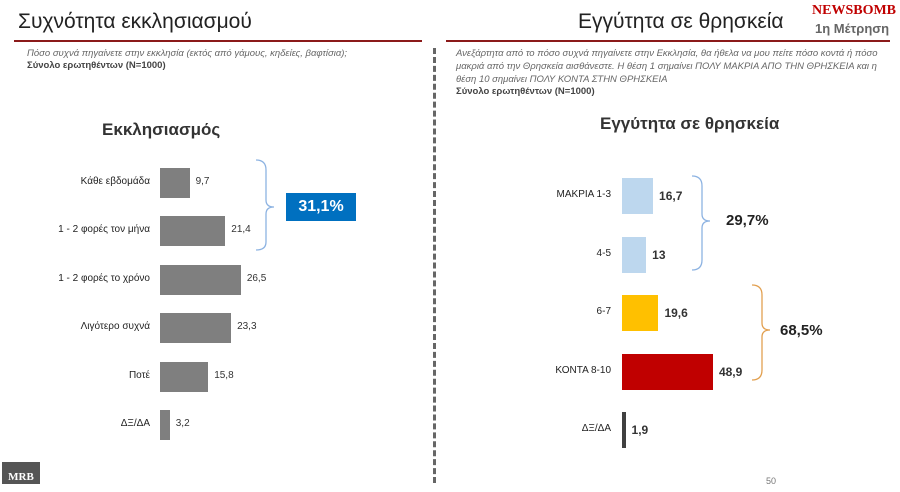 This screenshot has height=492, width=900. What do you see at coordinates (182, 423) in the screenshot?
I see `value-label: 3,2` at bounding box center [182, 423].